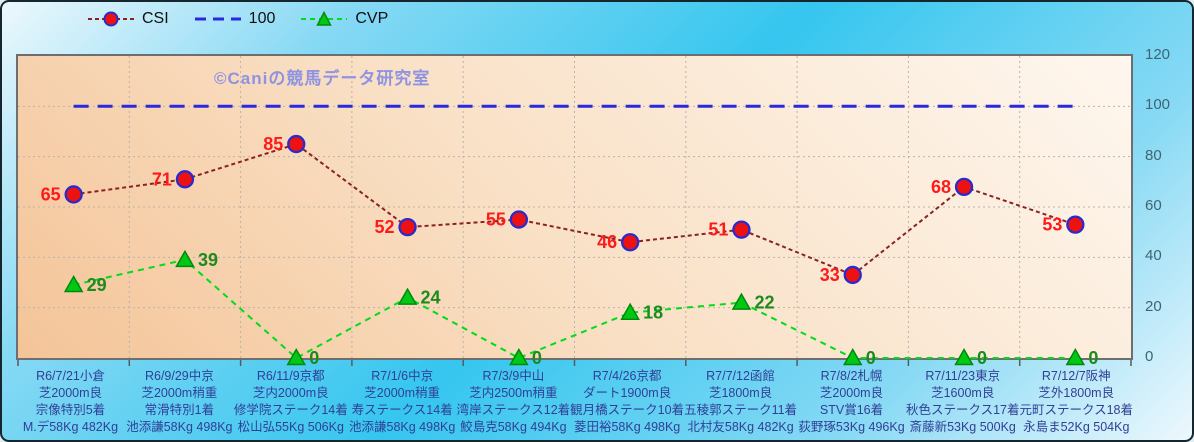 Image resolution: width=1194 pixels, height=442 pixels. What do you see at coordinates (740, 393) in the screenshot?
I see `x-axis-label-line: 芝1800m良` at bounding box center [740, 393].